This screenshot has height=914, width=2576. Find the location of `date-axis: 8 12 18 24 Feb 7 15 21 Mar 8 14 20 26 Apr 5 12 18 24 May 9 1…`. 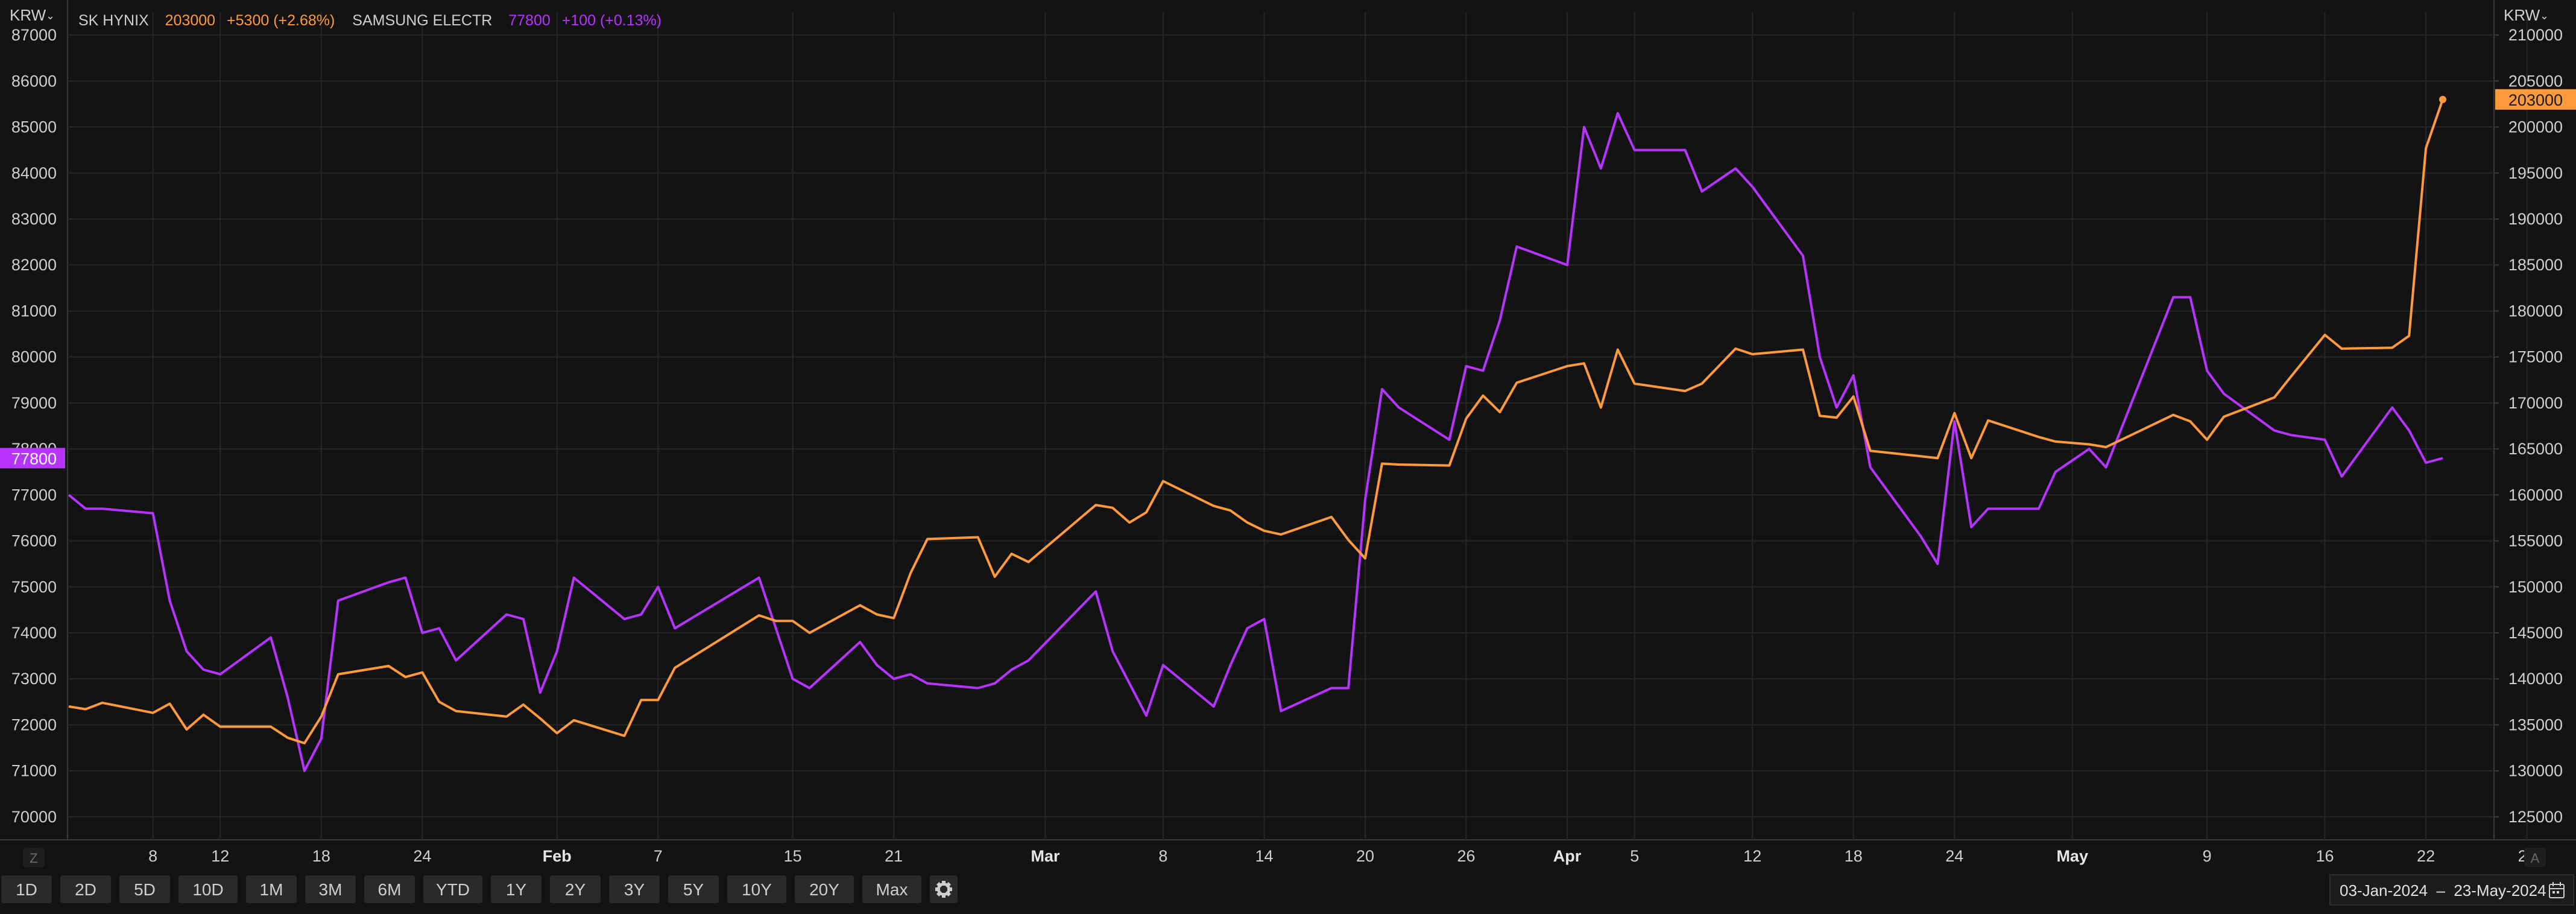

date-axis: 8 12 18 24 Feb 7 15 21 Mar 8 14 20 26 Apr 5 12 18 24 May 9 1… is located at coordinates (1342, 856).